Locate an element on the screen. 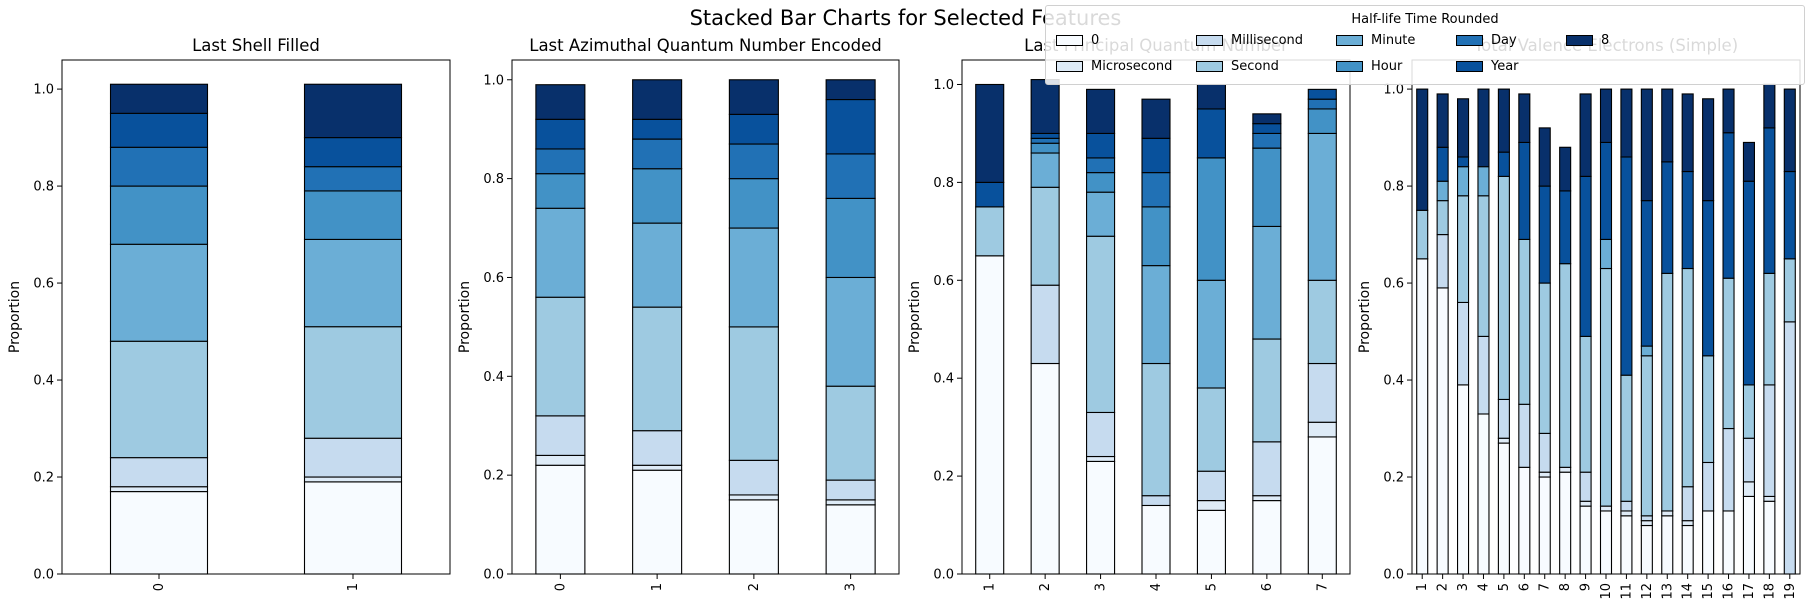  x-tick-label: 18 is located at coordinates (1769, 591).